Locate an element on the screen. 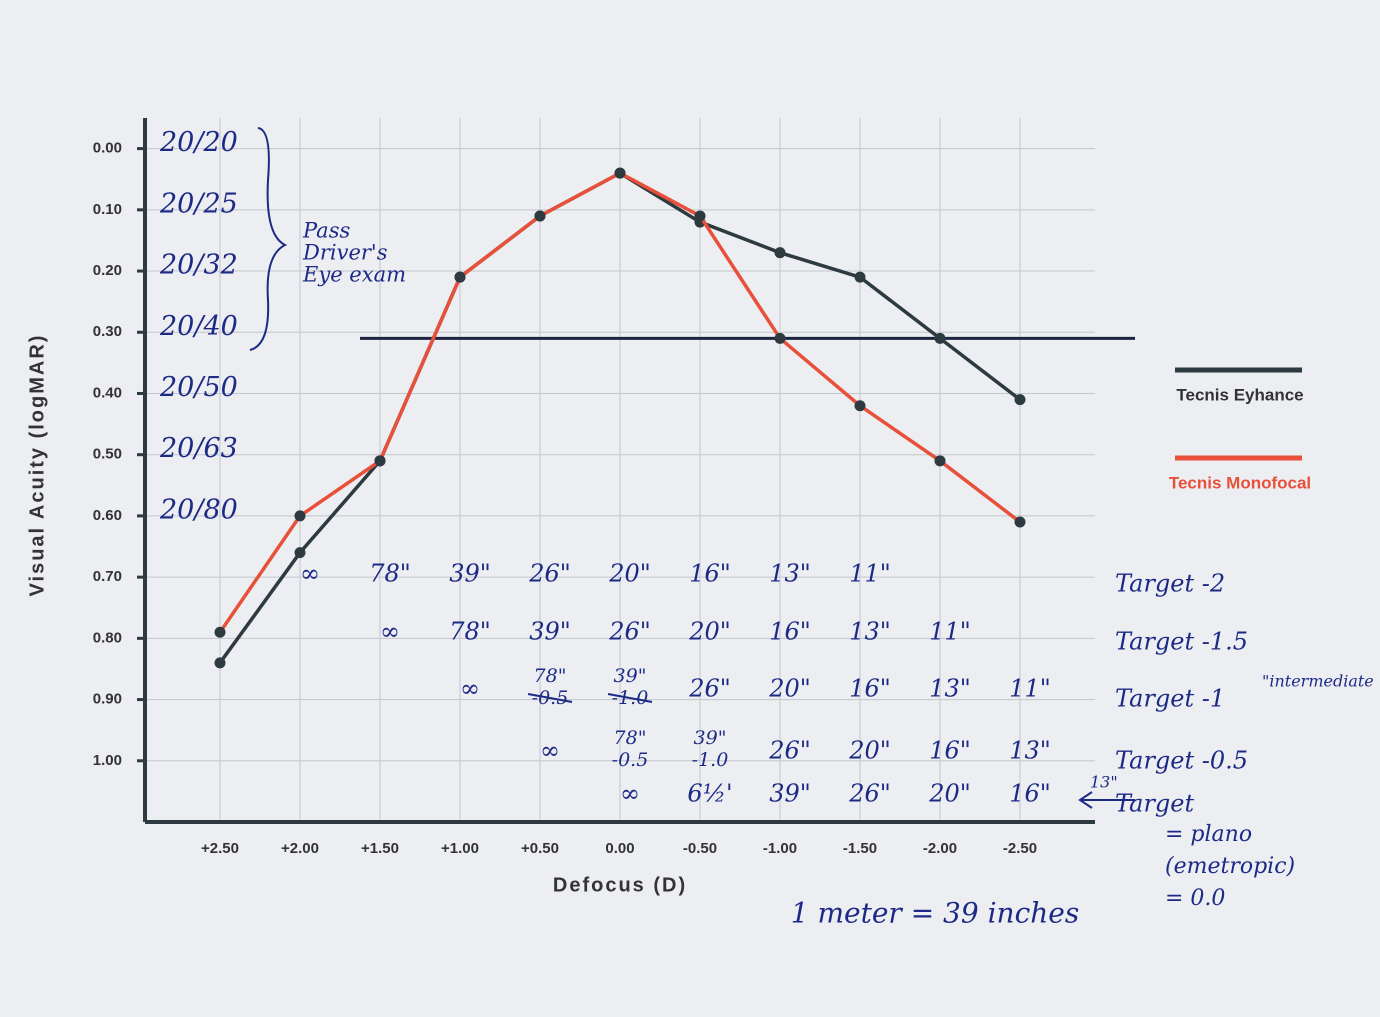 The width and height of the screenshot is (1380, 1017). y-tick-label: 0.90 is located at coordinates (107, 699).